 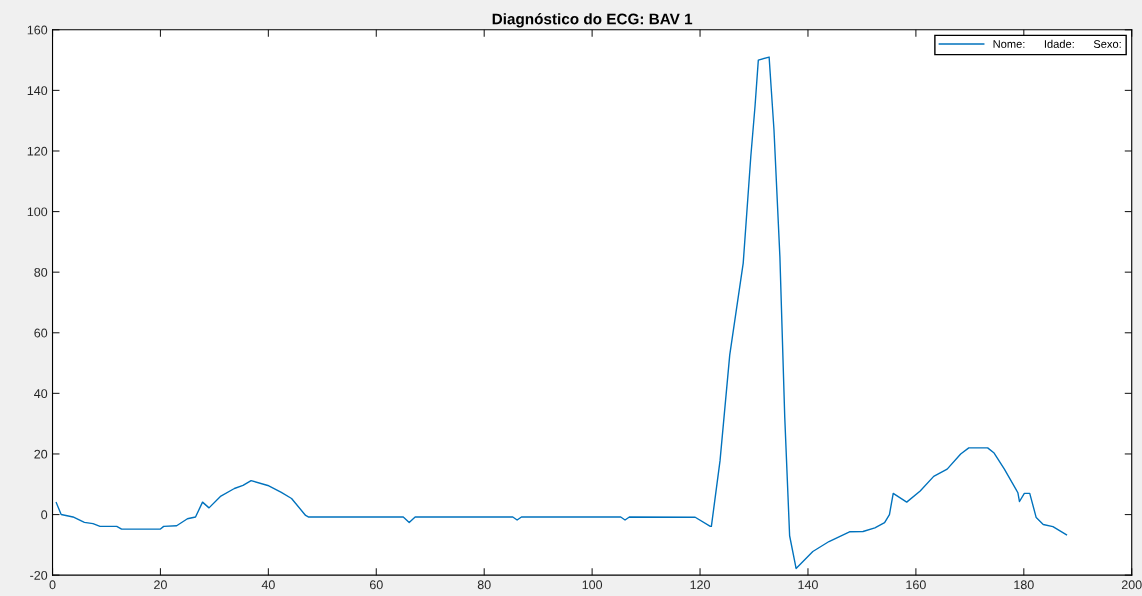 What do you see at coordinates (44, 515) in the screenshot?
I see `y-tick-label: 0` at bounding box center [44, 515].